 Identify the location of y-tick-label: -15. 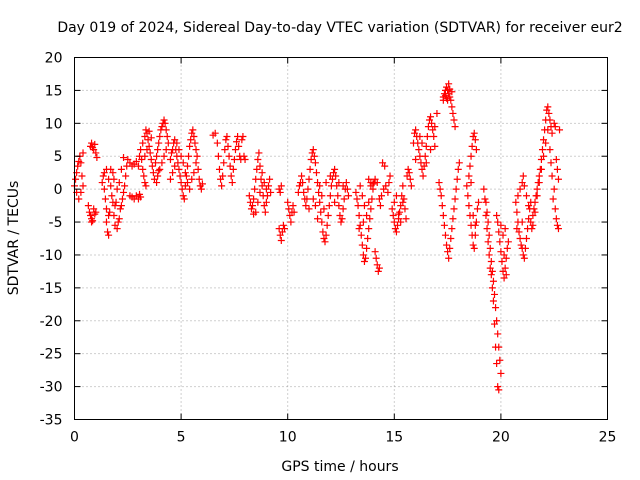
(51, 289).